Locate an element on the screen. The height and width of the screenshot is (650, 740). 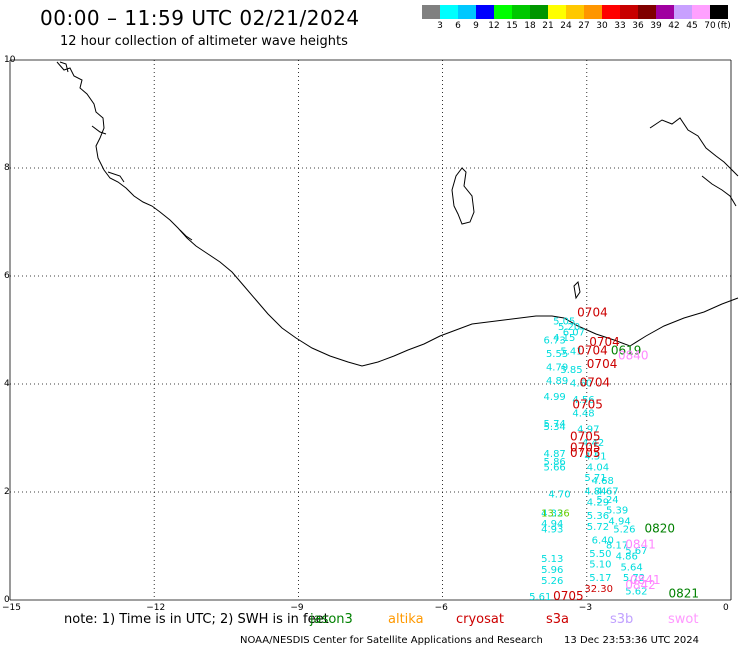
legend-s3b: s3b is located at coordinates (622, 619).